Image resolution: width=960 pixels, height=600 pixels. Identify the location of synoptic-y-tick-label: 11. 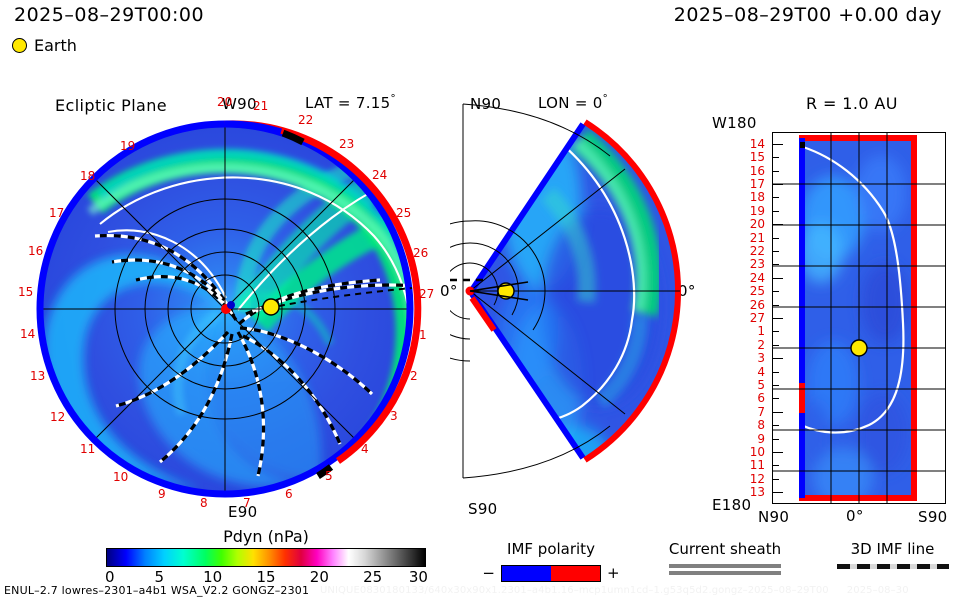
(757, 465).